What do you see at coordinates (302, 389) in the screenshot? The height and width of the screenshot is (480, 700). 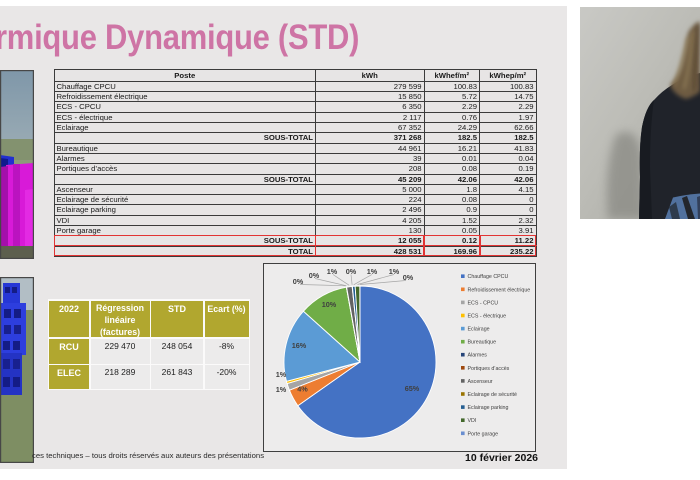 I see `svg-text: 4%` at bounding box center [302, 389].